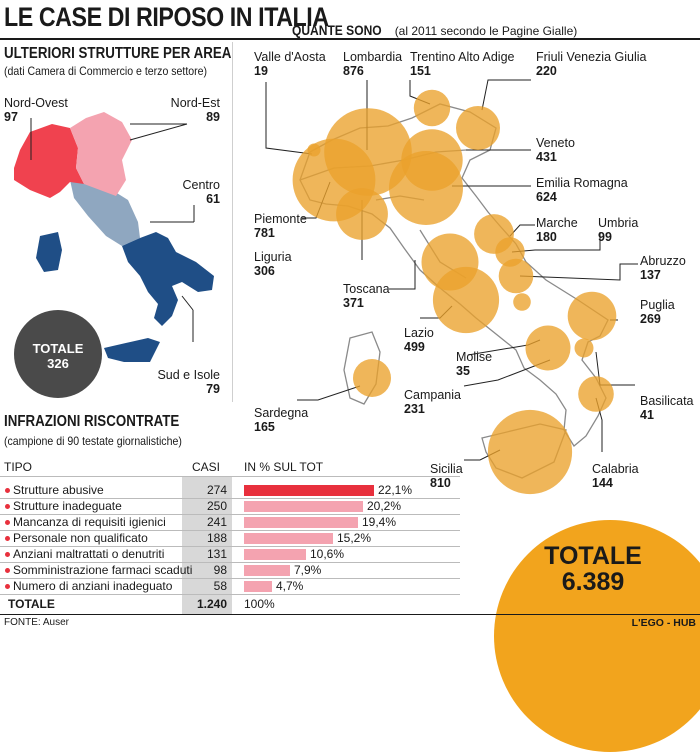 The height and width of the screenshot is (752, 700). I want to click on region-name: Molise, so click(474, 357).